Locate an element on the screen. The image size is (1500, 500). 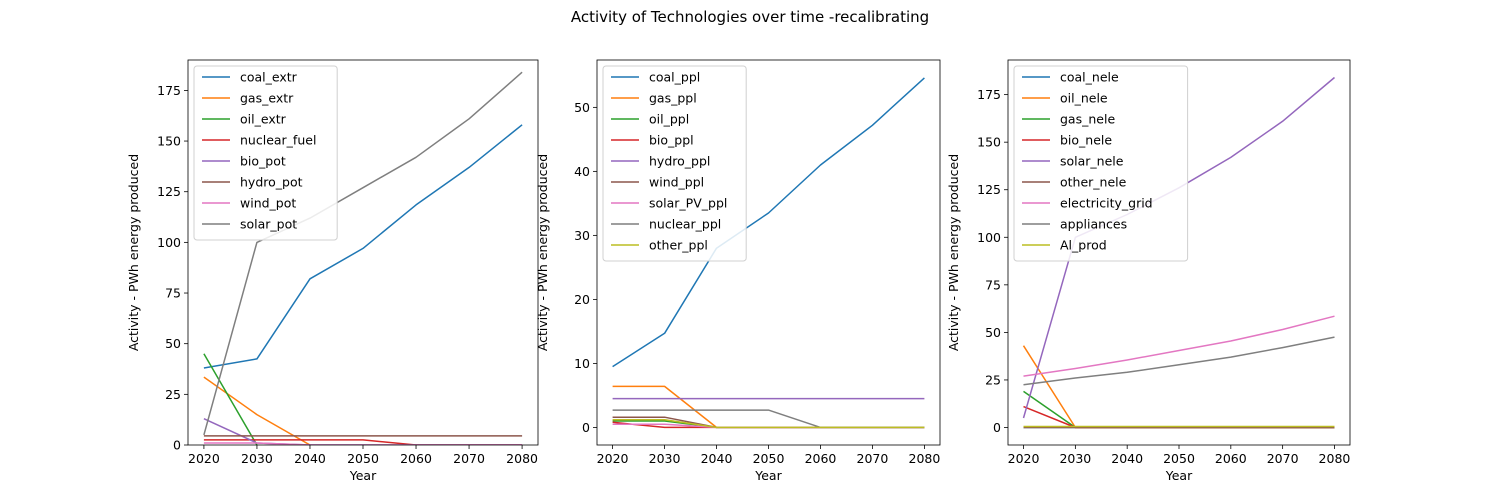
series-line-gas_extr is located at coordinates (257, 410).